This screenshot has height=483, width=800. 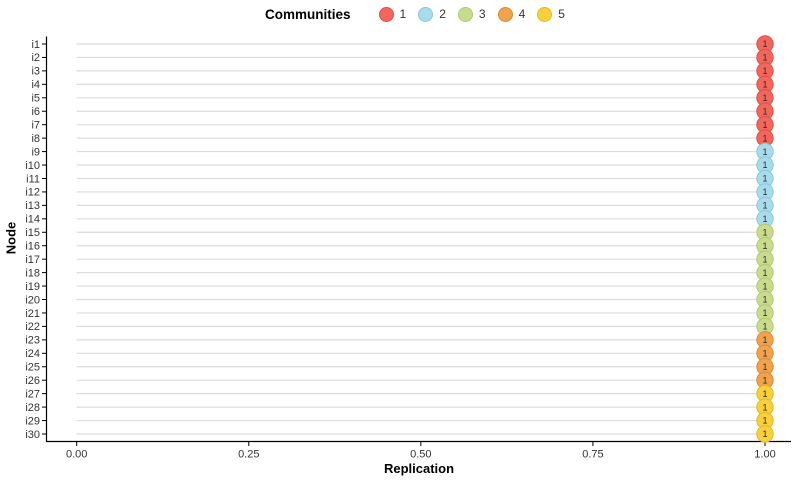 I want to click on y-tick-label: i3, so click(x=35, y=72).